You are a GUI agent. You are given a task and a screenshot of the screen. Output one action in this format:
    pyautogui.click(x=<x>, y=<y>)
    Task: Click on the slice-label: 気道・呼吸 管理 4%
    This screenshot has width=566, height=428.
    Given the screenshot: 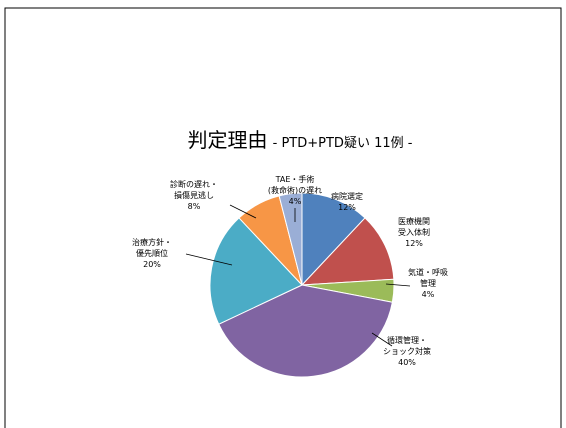 What is the action you would take?
    pyautogui.click(x=428, y=283)
    